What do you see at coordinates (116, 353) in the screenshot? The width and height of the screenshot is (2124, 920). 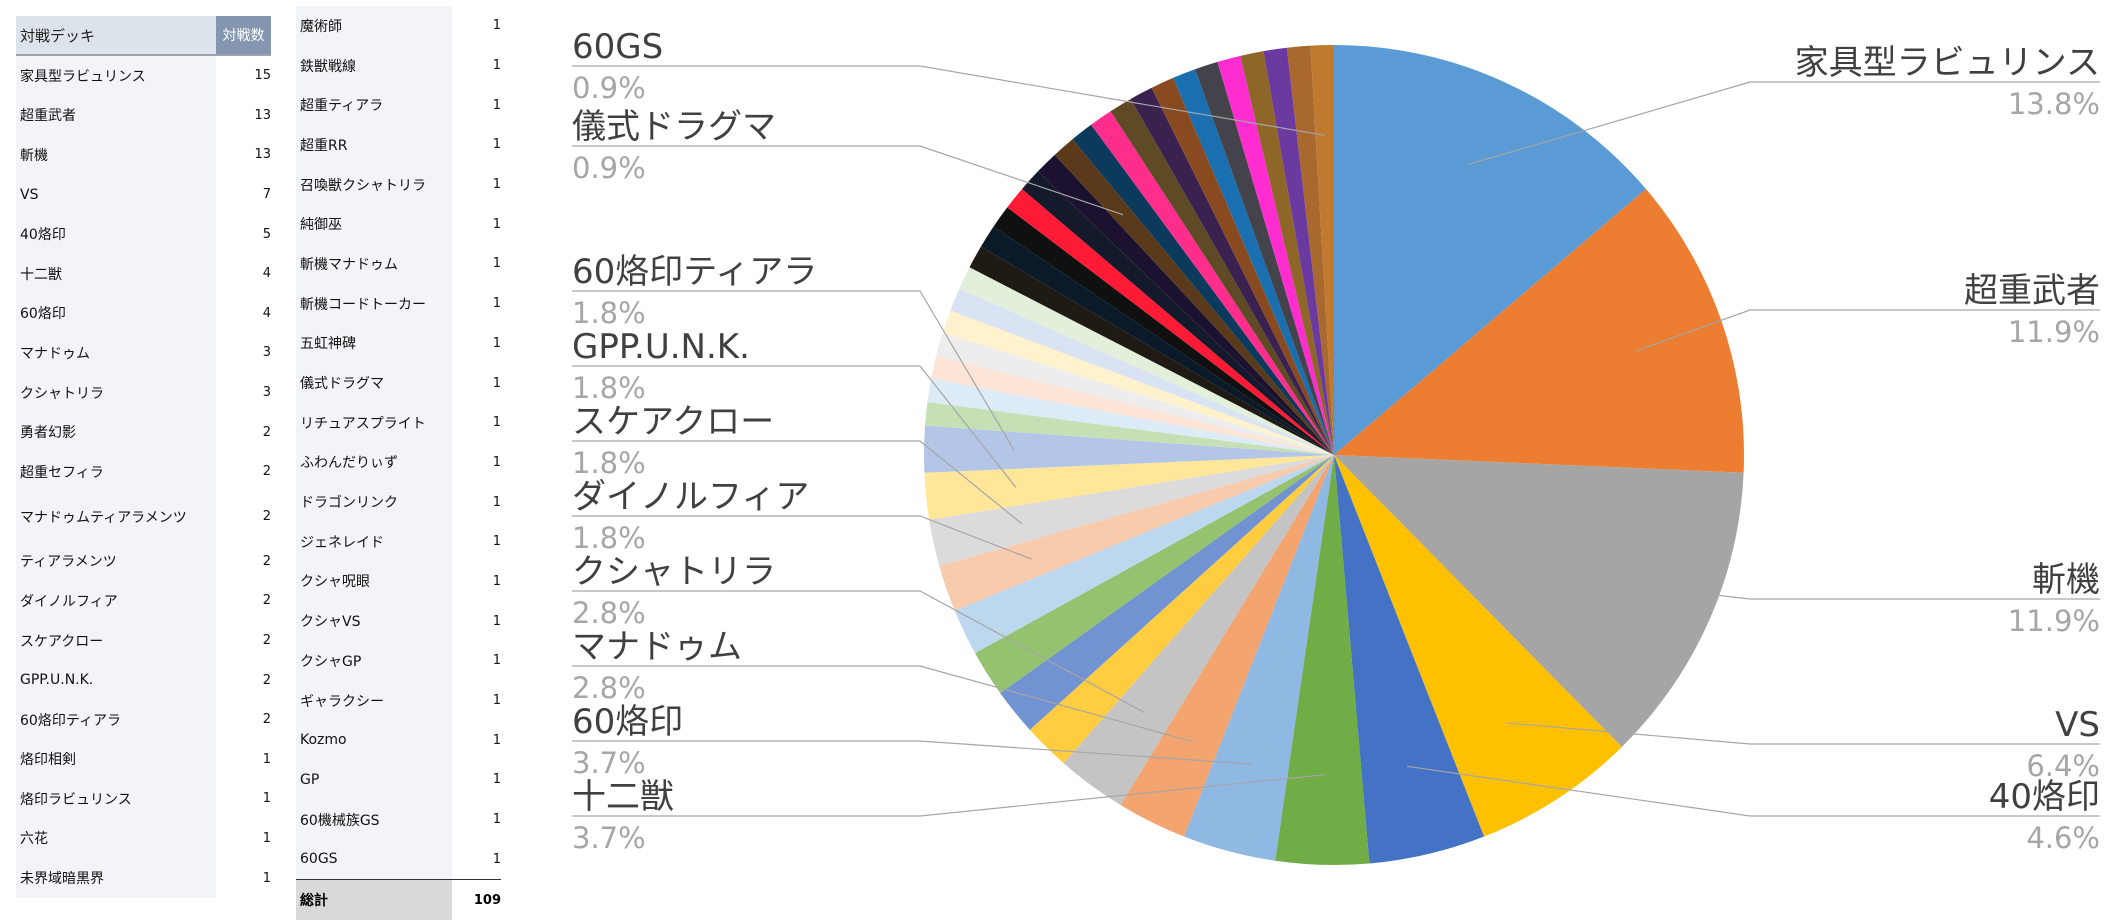 I see `deck-name: マナドゥム` at bounding box center [116, 353].